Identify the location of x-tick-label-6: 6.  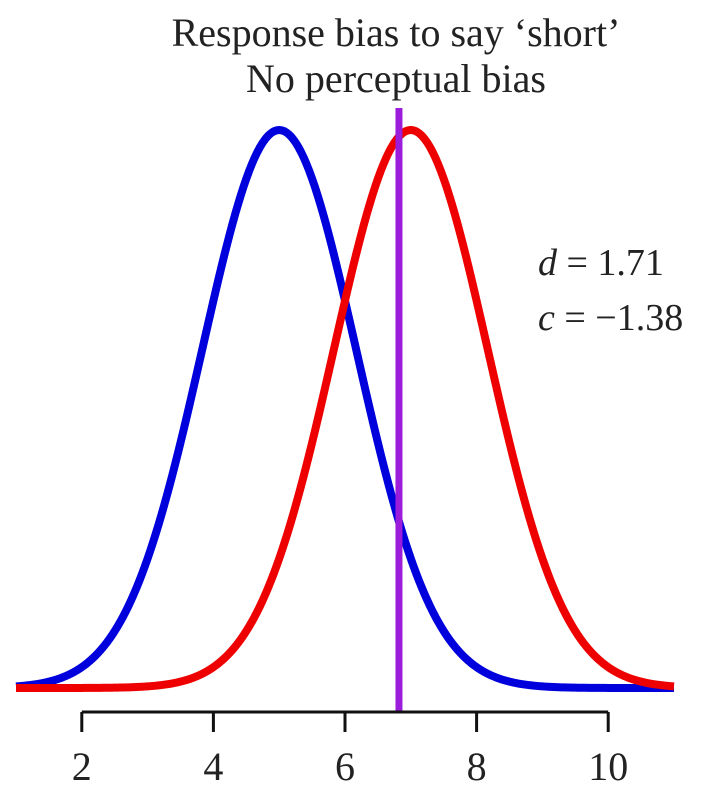
(345, 766).